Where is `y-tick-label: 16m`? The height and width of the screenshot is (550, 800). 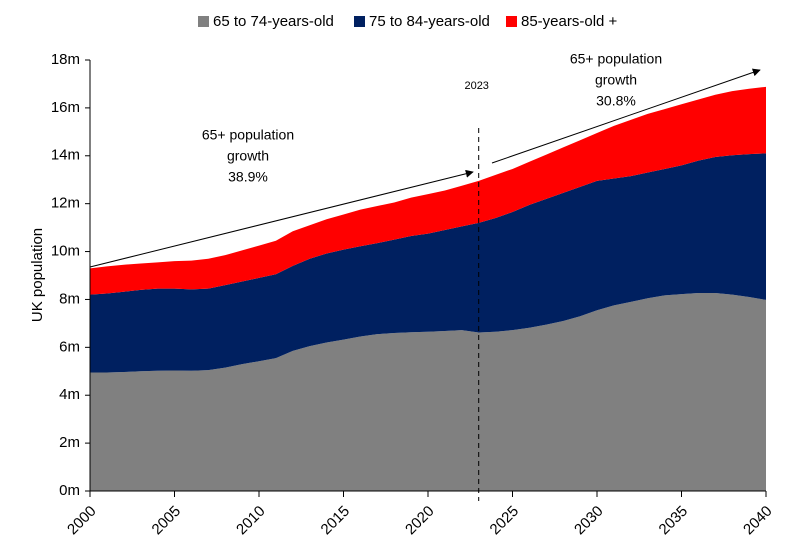
y-tick-label: 16m is located at coordinates (65, 107).